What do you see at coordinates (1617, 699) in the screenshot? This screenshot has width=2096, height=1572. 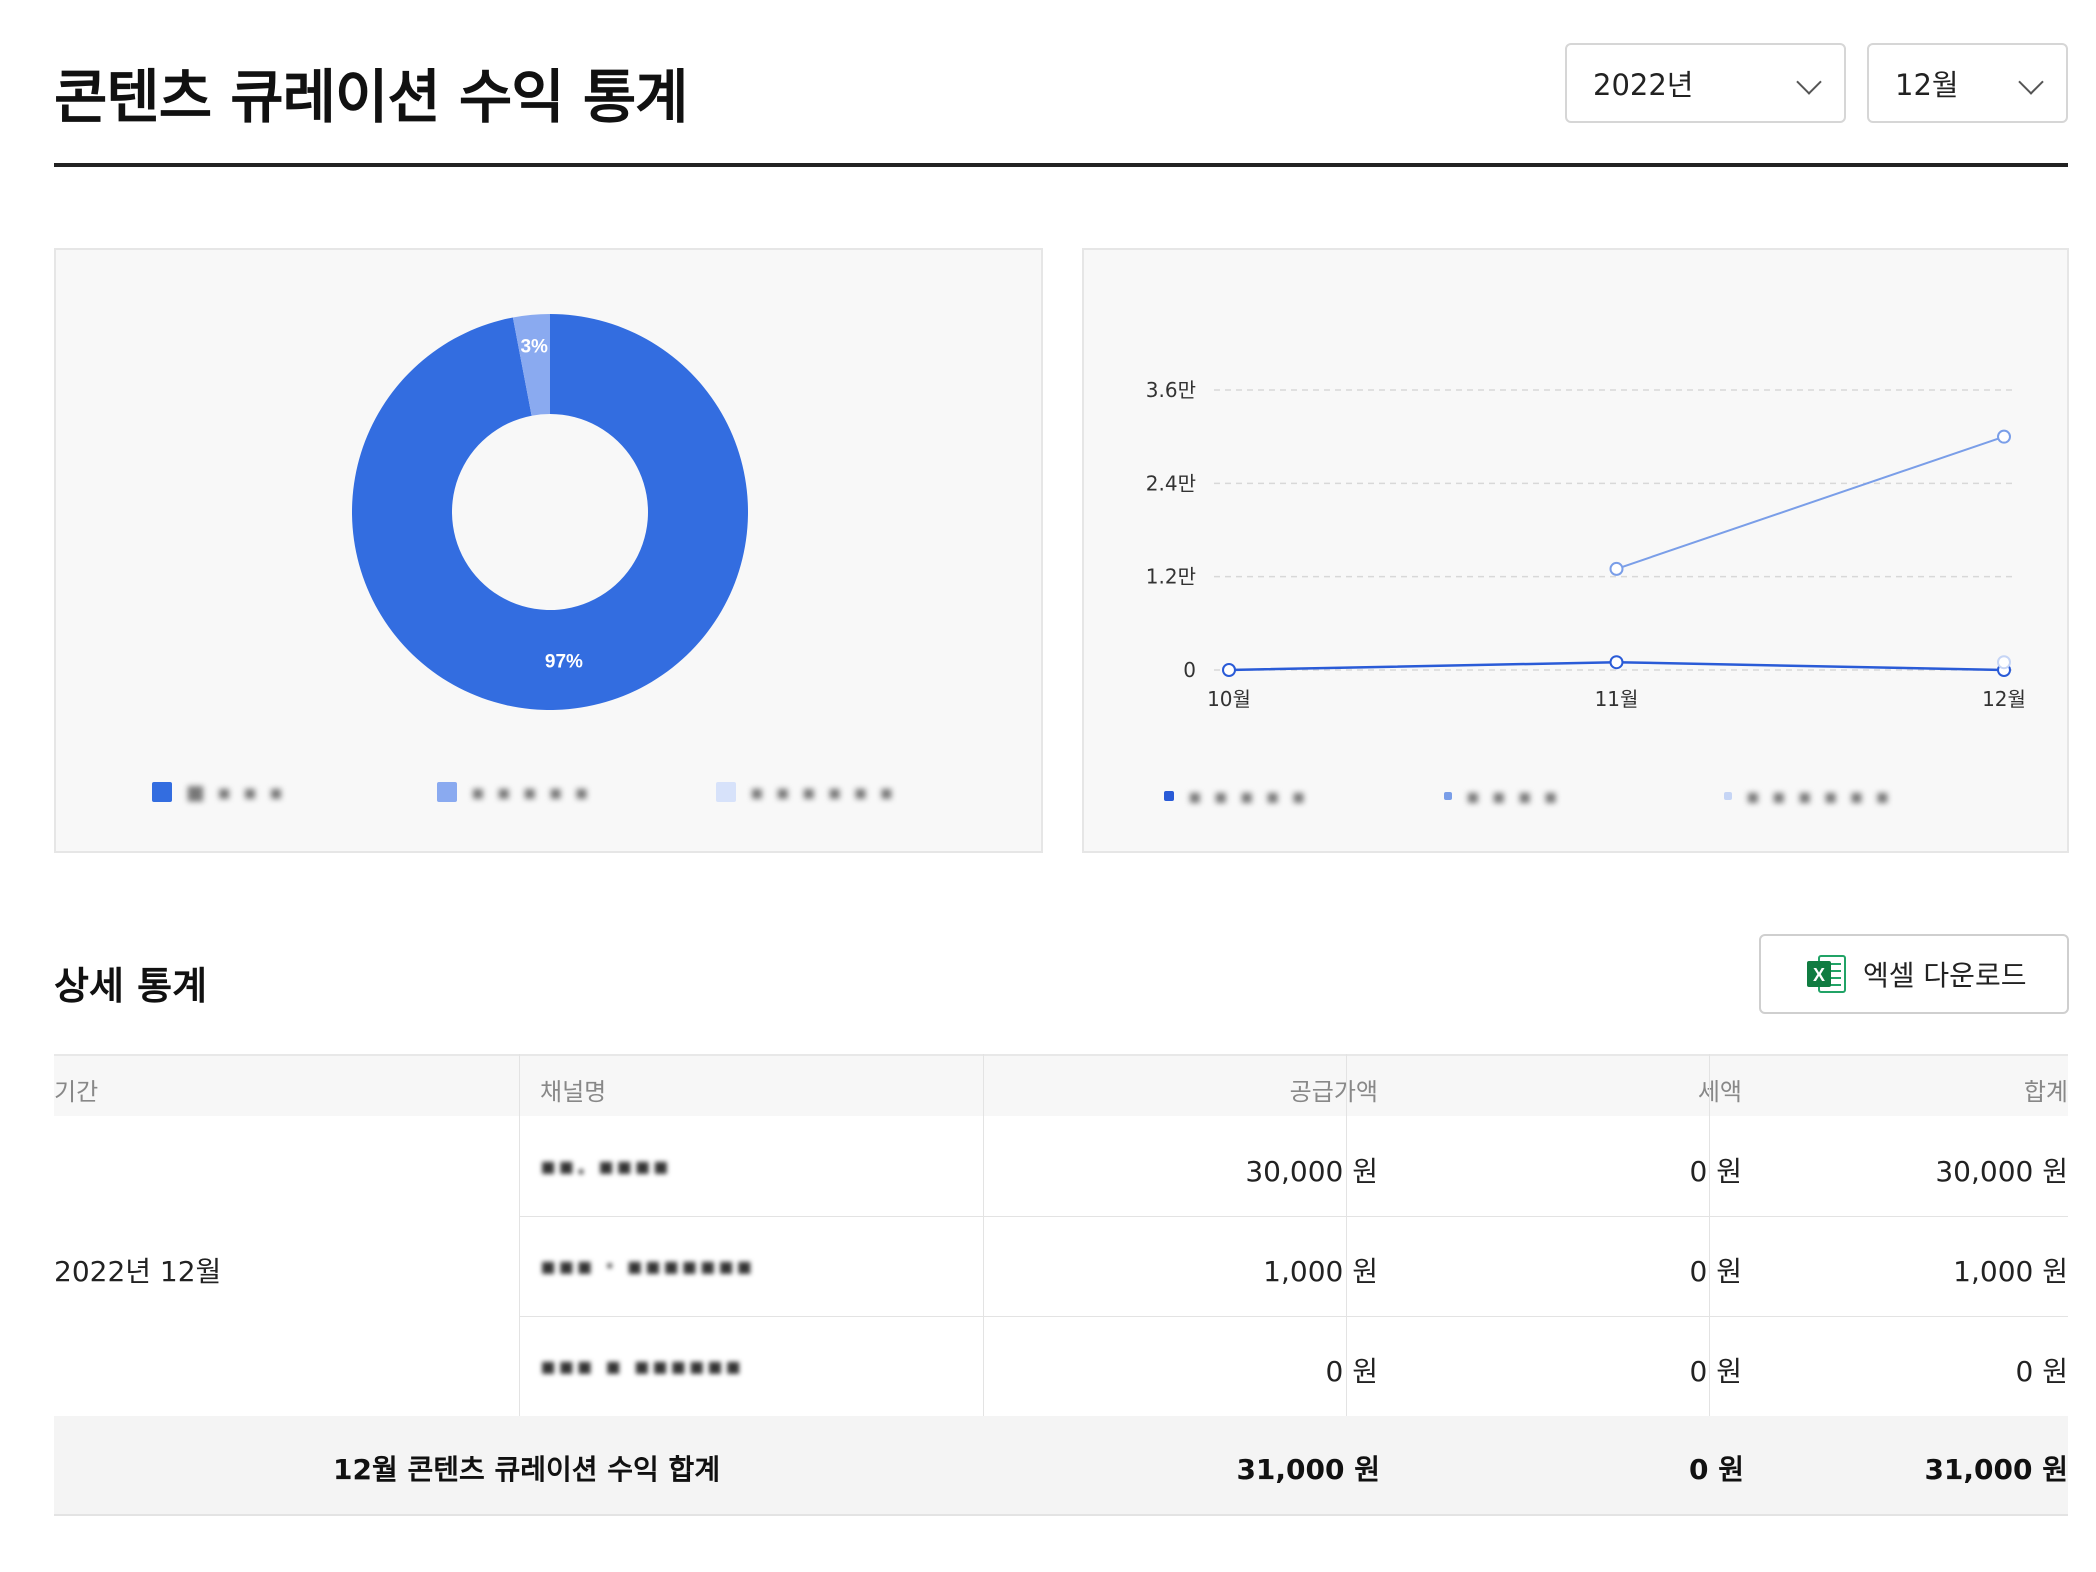 I see `x-tick-label: 11월` at bounding box center [1617, 699].